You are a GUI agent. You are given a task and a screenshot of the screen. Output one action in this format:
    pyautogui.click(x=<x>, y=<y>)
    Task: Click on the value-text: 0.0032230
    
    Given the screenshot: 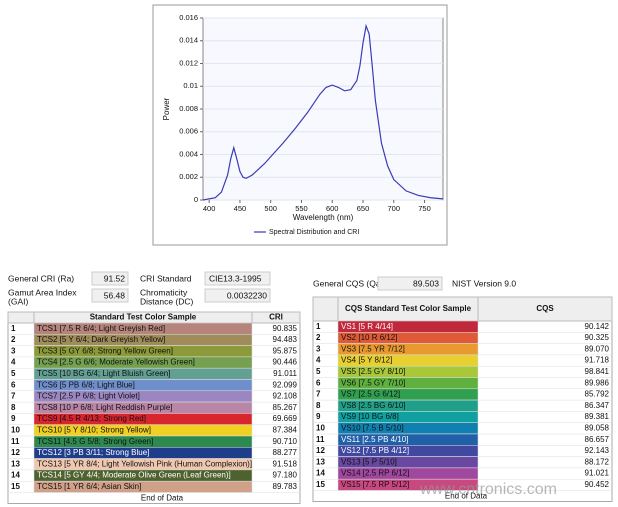 What is the action you would take?
    pyautogui.click(x=247, y=295)
    